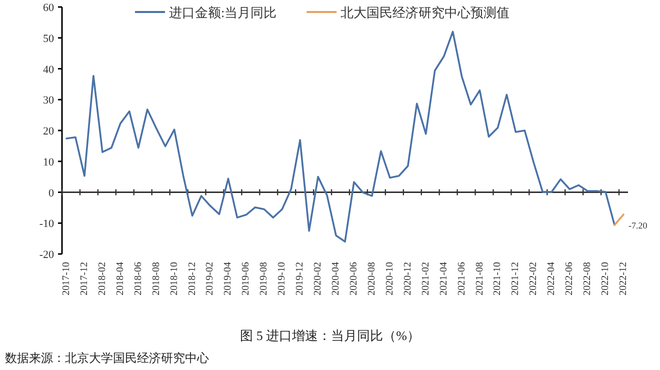 This screenshot has width=660, height=370. I want to click on x-tick-label: 2020-12, so click(408, 279).